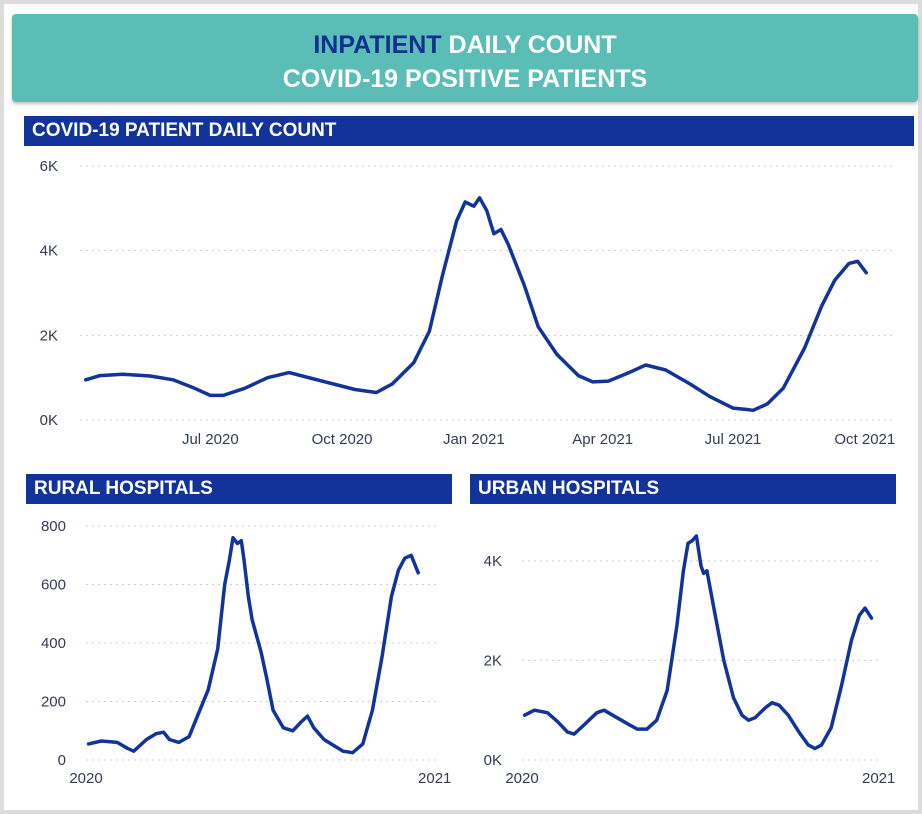 Image resolution: width=922 pixels, height=814 pixels. What do you see at coordinates (53, 585) in the screenshot?
I see `rural-y-tick-label: 600` at bounding box center [53, 585].